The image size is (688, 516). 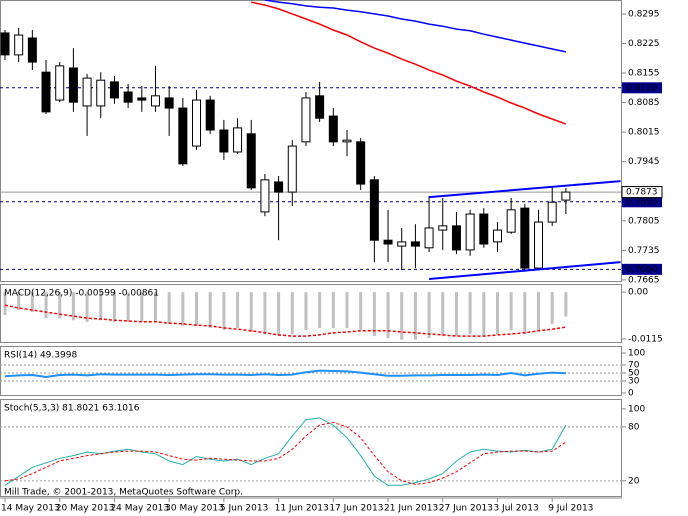 I want to click on x-tick-label: 3 Jul 2013, so click(x=515, y=509).